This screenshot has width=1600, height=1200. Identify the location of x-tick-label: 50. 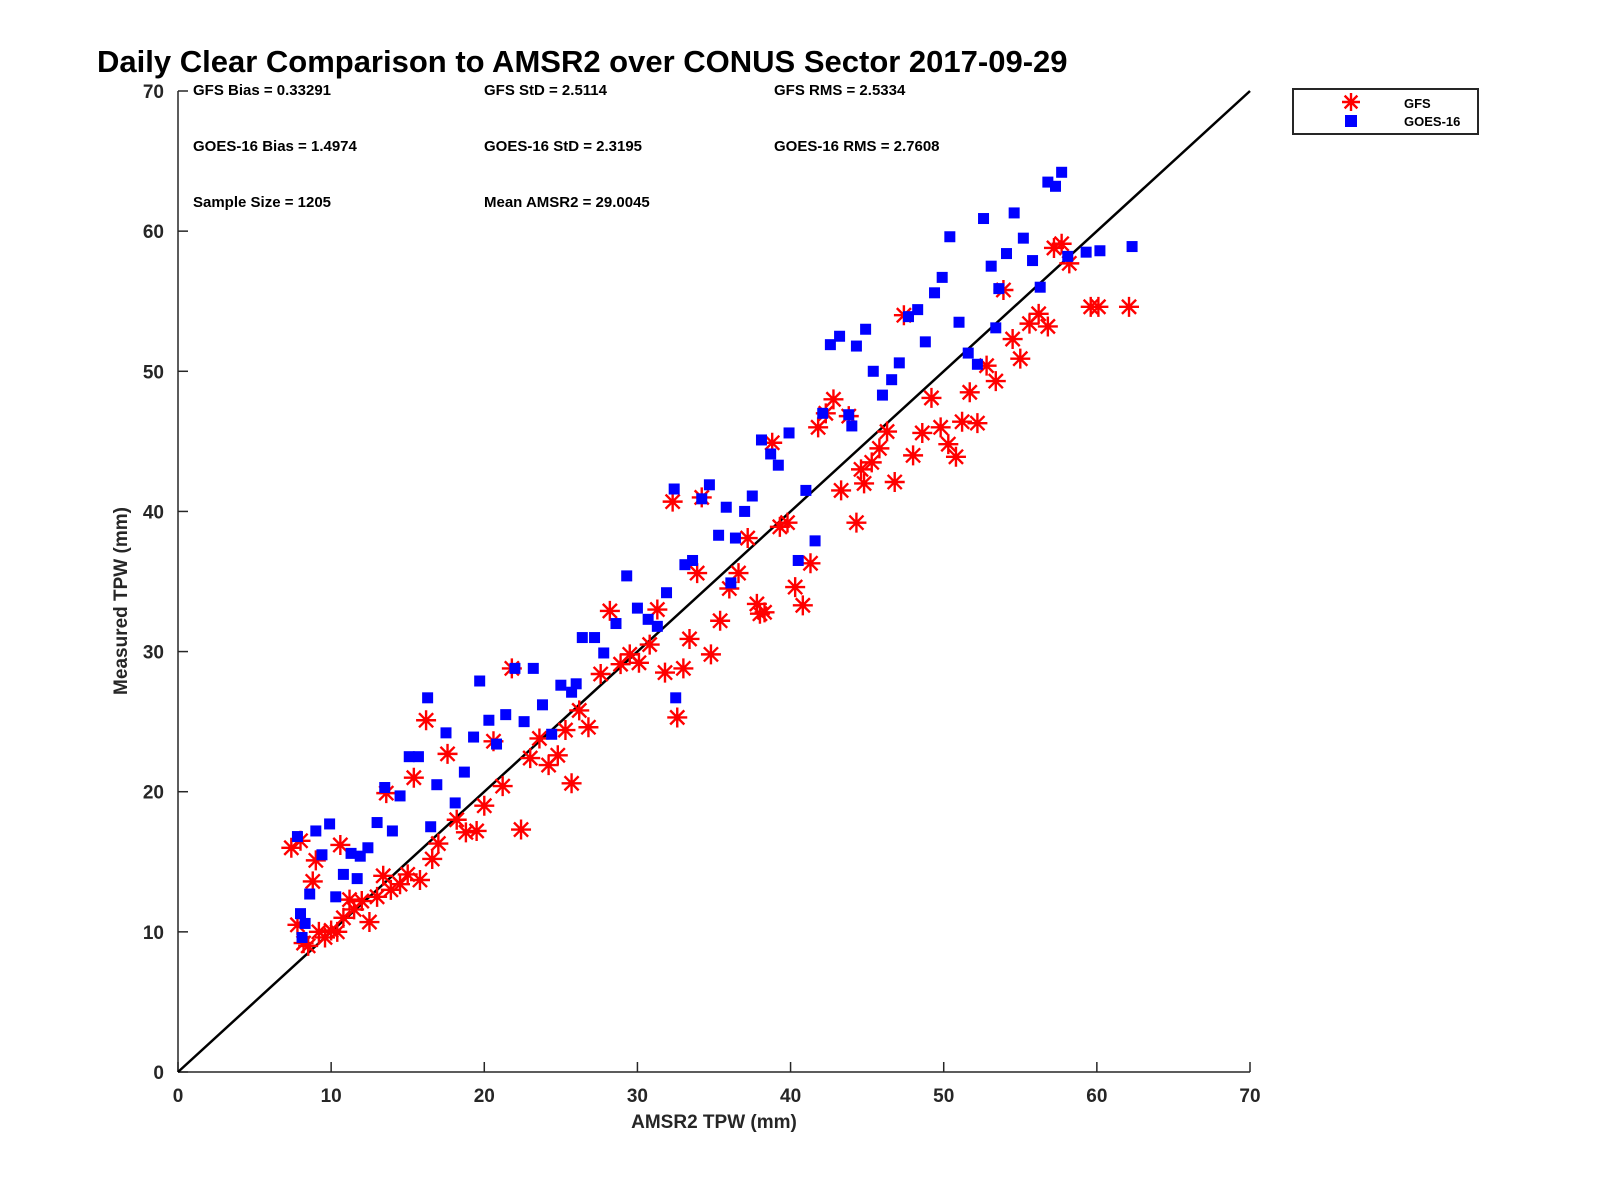
(943, 1096).